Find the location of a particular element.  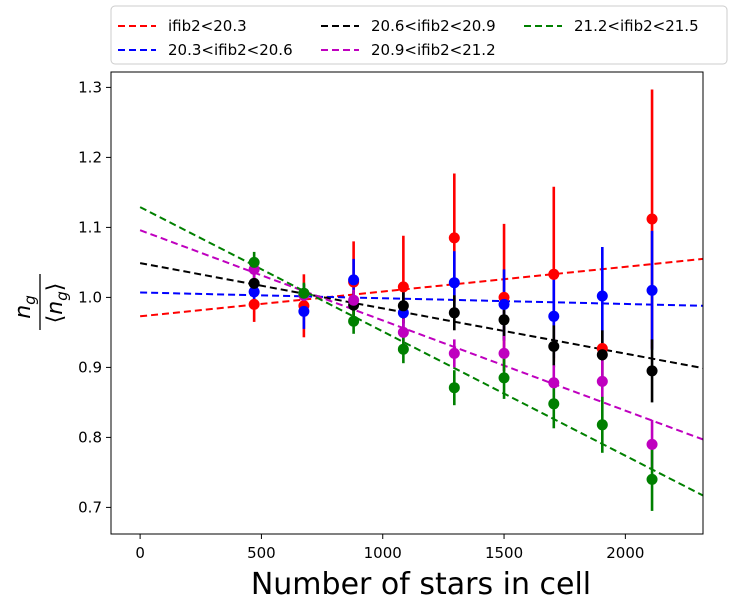

y-axis-ticks: 0.7 0.8 0.9 1.0 1.1 1.2 1.3 is located at coordinates (94, 297).